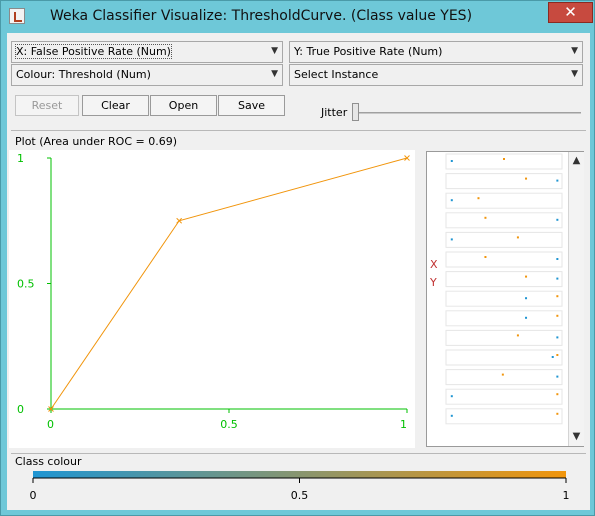  I want to click on close-button: ✕, so click(570, 12).